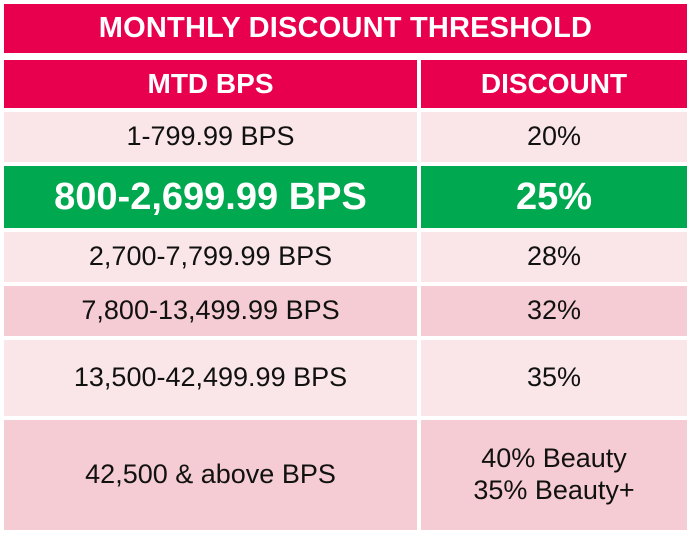 This screenshot has width=691, height=534. What do you see at coordinates (554, 311) in the screenshot?
I see `row-4-discount: 32%` at bounding box center [554, 311].